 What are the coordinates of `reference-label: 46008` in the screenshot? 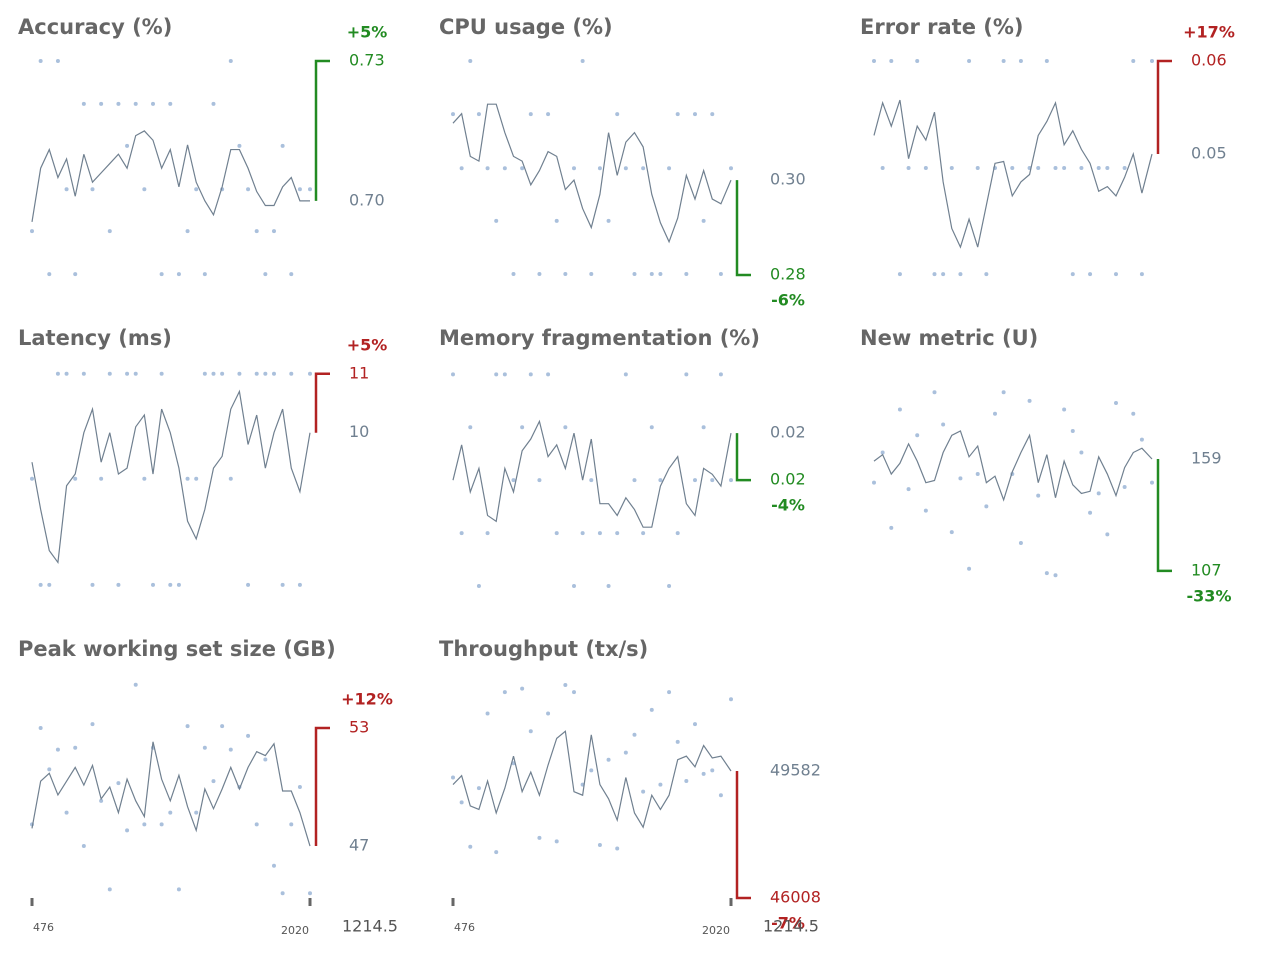 It's located at (795, 896).